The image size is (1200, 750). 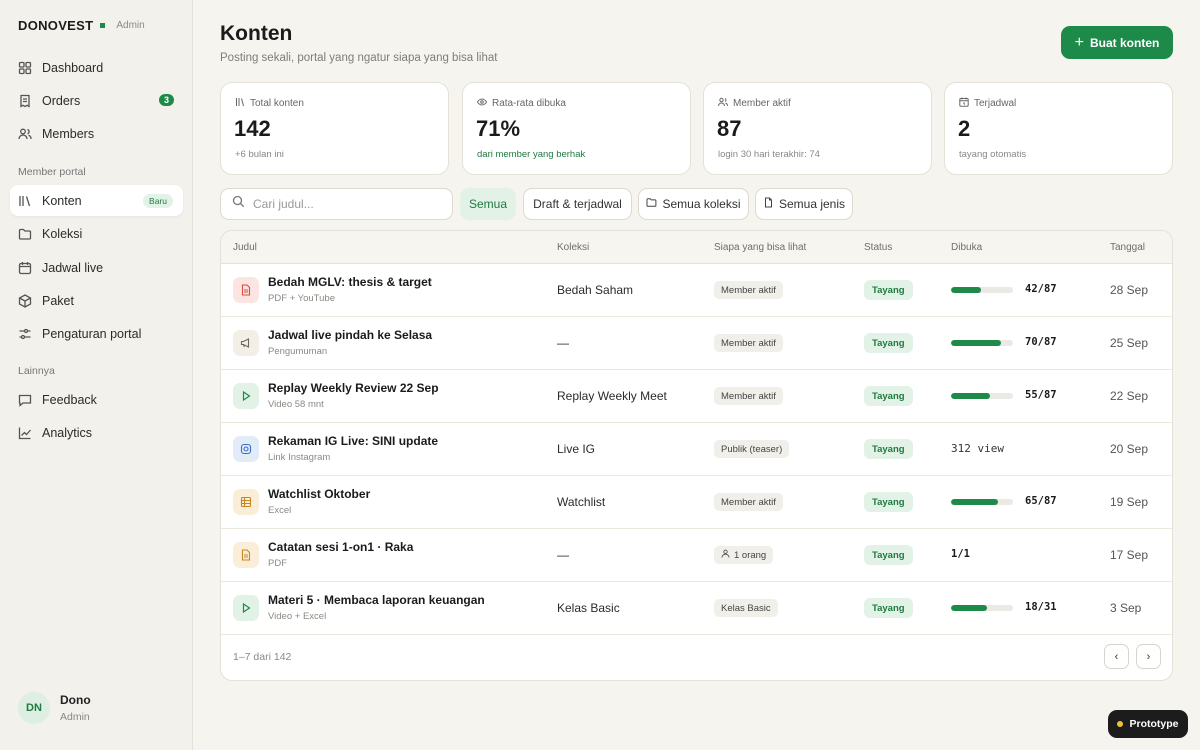 What do you see at coordinates (977, 448) in the screenshot?
I see `view-count: 312 view` at bounding box center [977, 448].